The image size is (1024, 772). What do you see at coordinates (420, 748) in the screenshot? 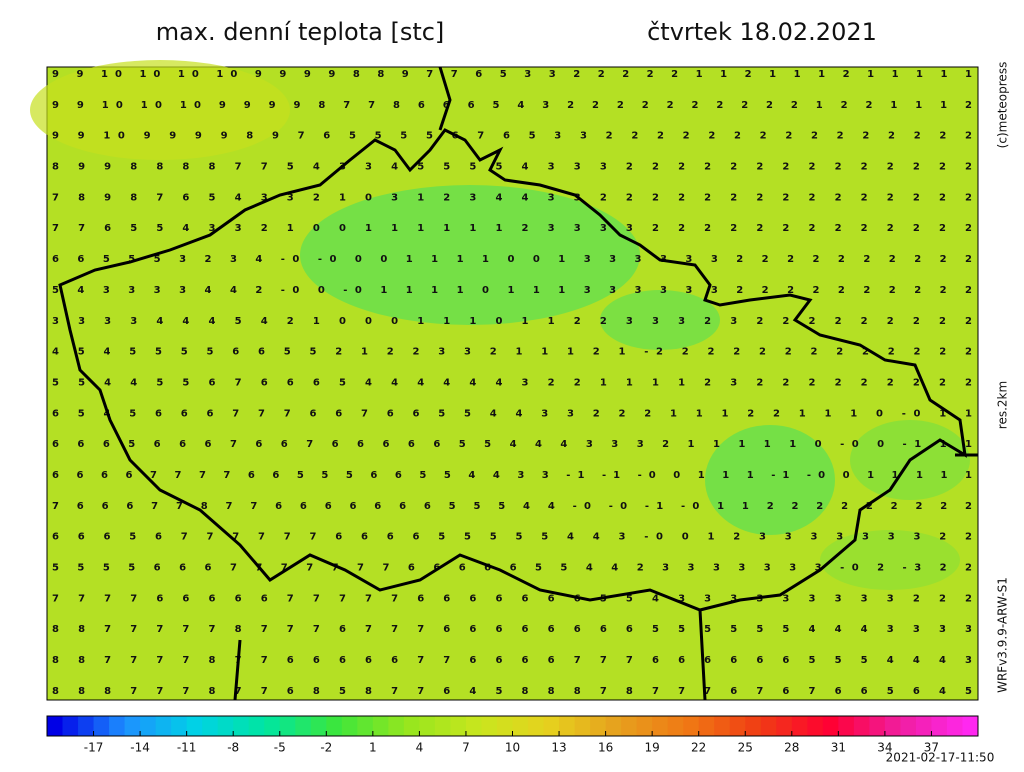
I see `colorbar-tick-label: 4` at bounding box center [420, 748].